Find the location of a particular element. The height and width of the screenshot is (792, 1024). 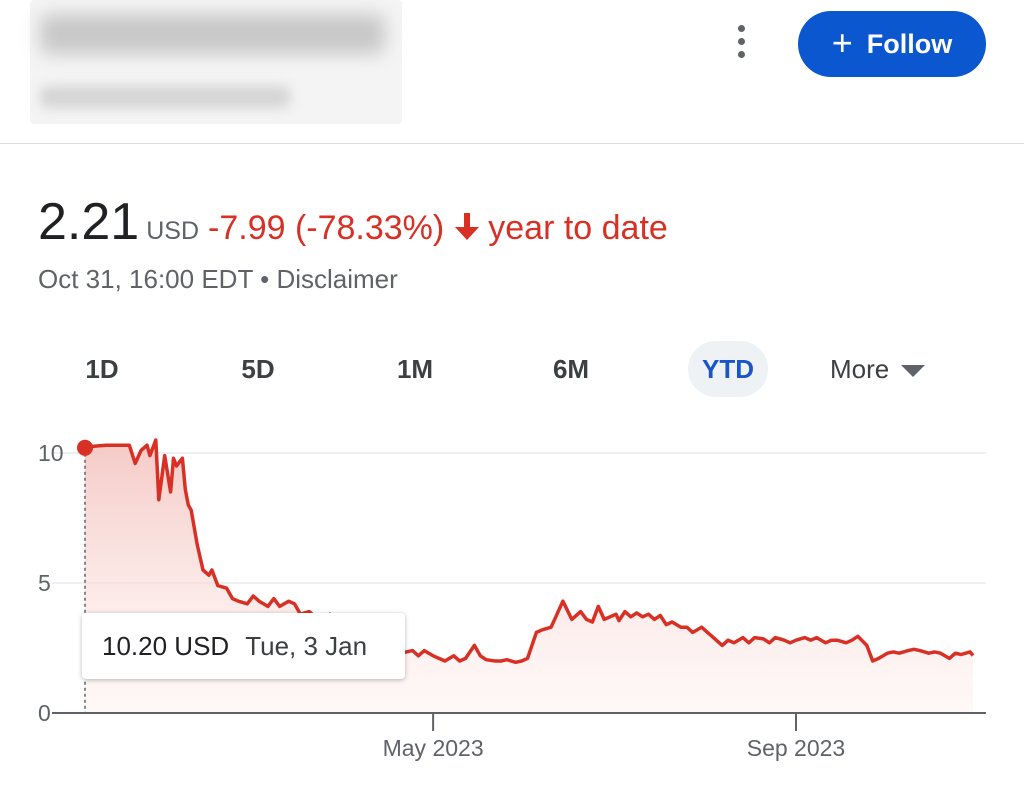

tab-ytd: YTD is located at coordinates (728, 369).